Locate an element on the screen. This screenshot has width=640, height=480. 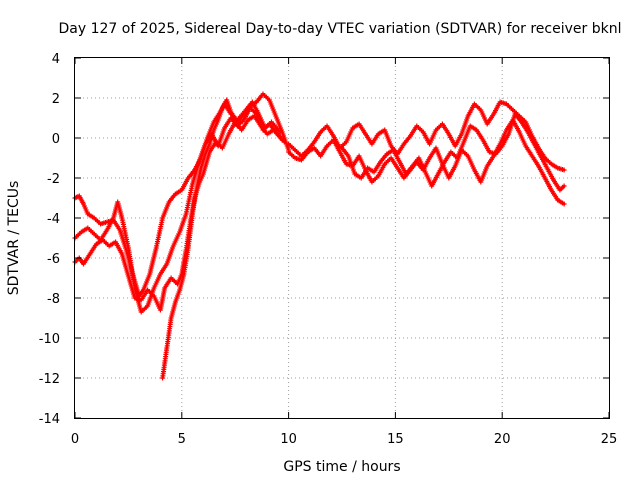
x-tick-label: 0 is located at coordinates (75, 439).